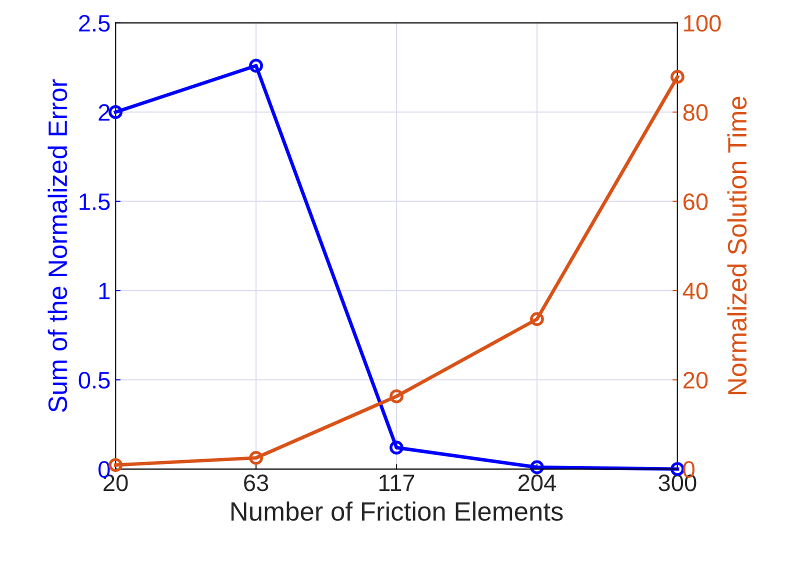  What do you see at coordinates (397, 511) in the screenshot?
I see `x-axis-title: Number of Friction Elements` at bounding box center [397, 511].